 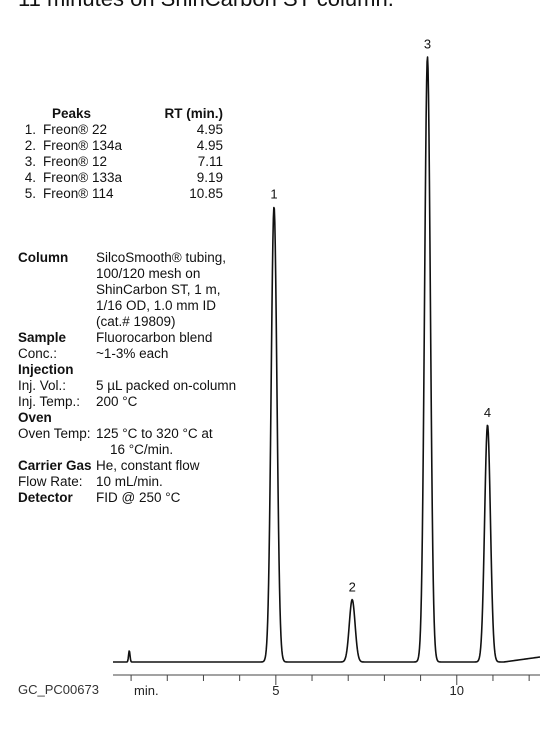 What do you see at coordinates (30, 145) in the screenshot?
I see `peak-number: 2.` at bounding box center [30, 145].